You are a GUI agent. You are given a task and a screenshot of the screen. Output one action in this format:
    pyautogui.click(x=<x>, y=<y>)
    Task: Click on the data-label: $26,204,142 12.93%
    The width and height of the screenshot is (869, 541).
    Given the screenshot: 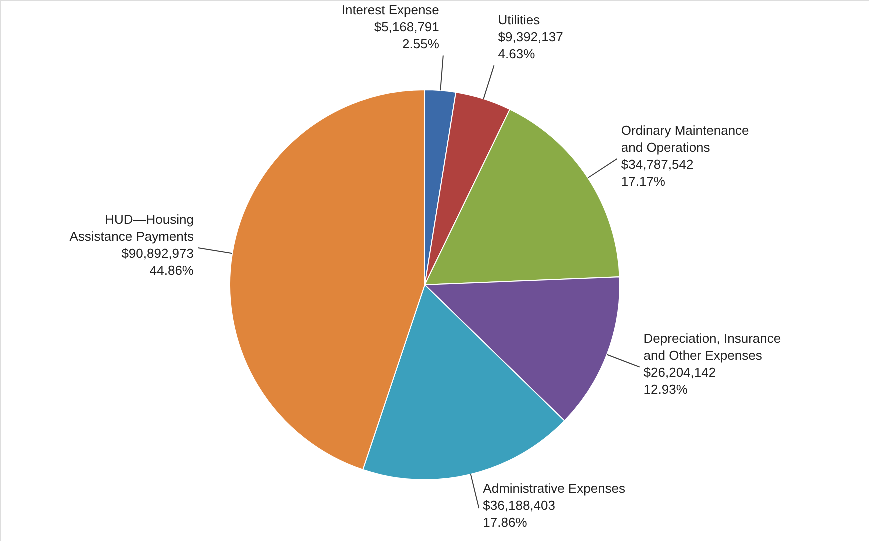 What is the action you would take?
    pyautogui.click(x=680, y=381)
    